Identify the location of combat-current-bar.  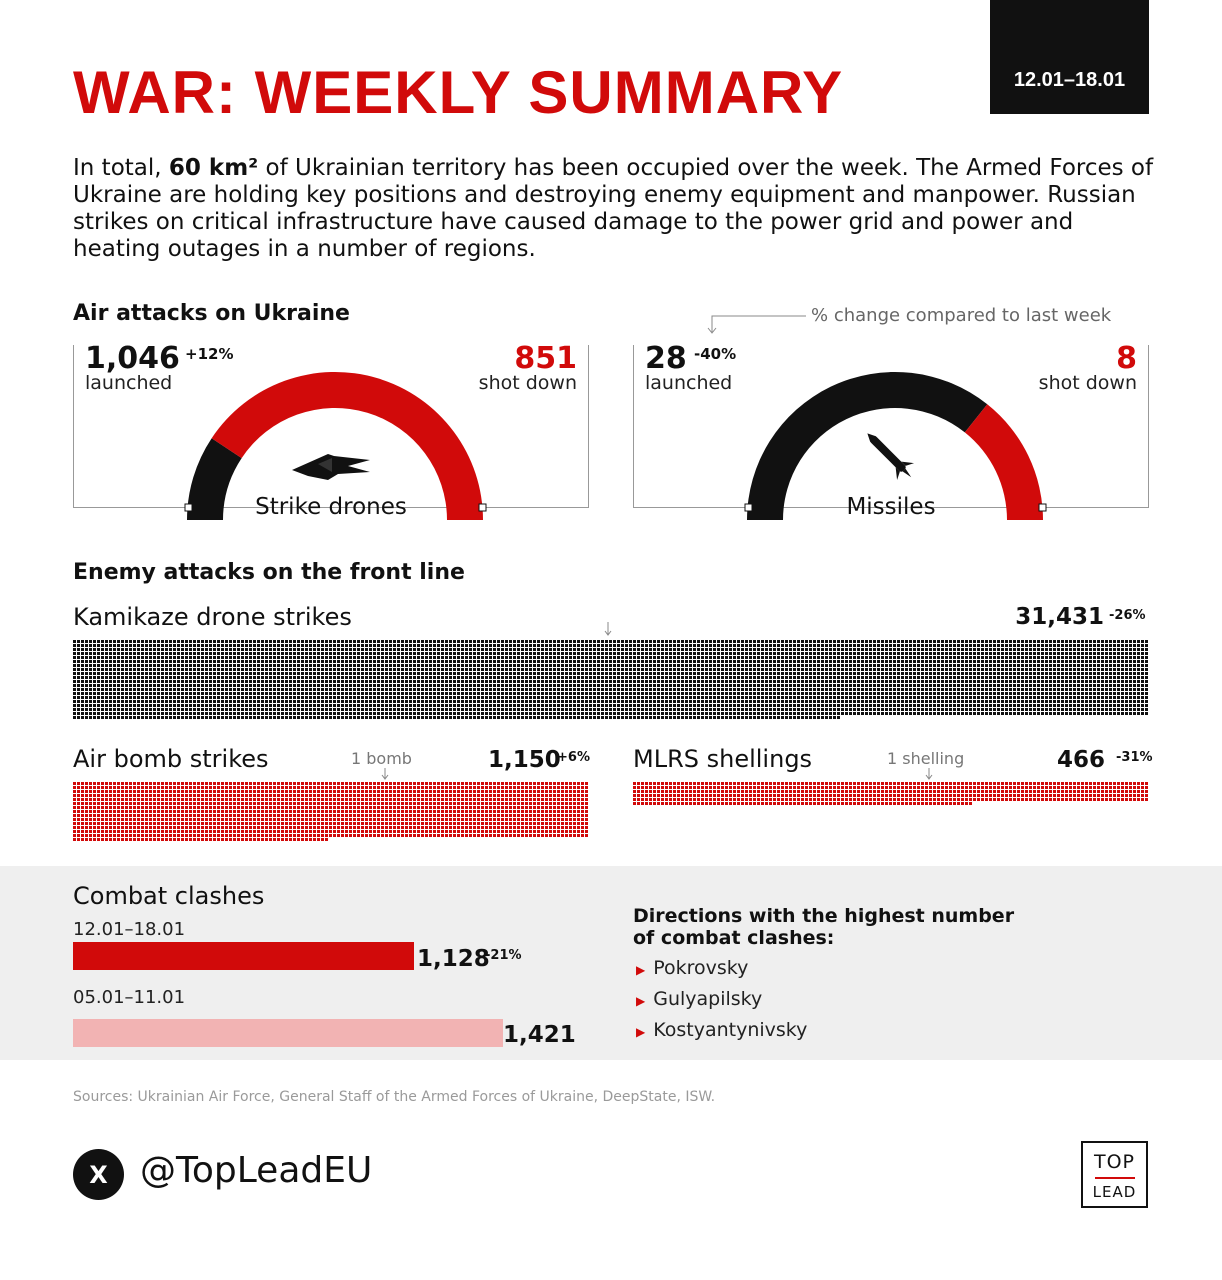
(243, 956).